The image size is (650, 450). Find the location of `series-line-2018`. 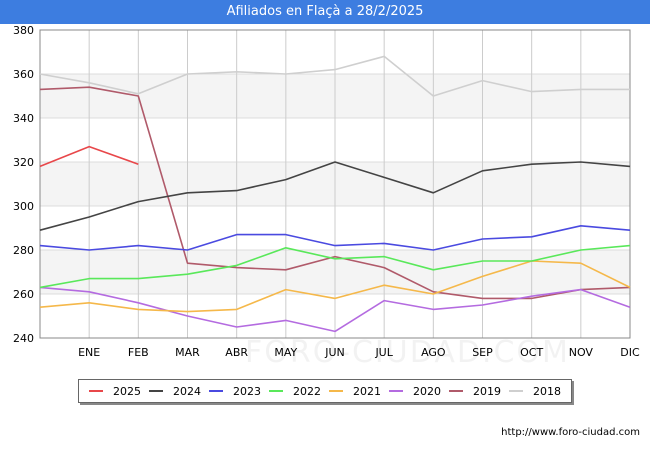

series-line-2018 is located at coordinates (334, 76).